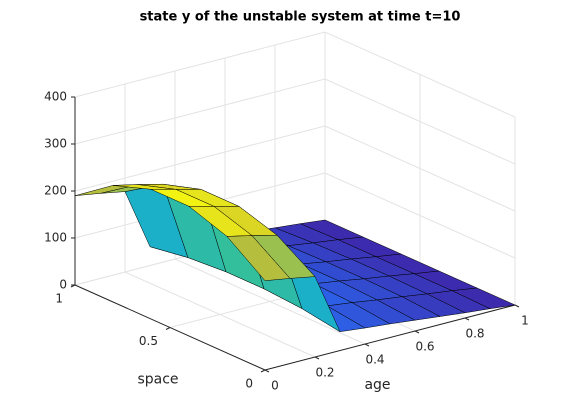  Describe the element at coordinates (249, 384) in the screenshot. I see `y-tick-label: 0` at that location.